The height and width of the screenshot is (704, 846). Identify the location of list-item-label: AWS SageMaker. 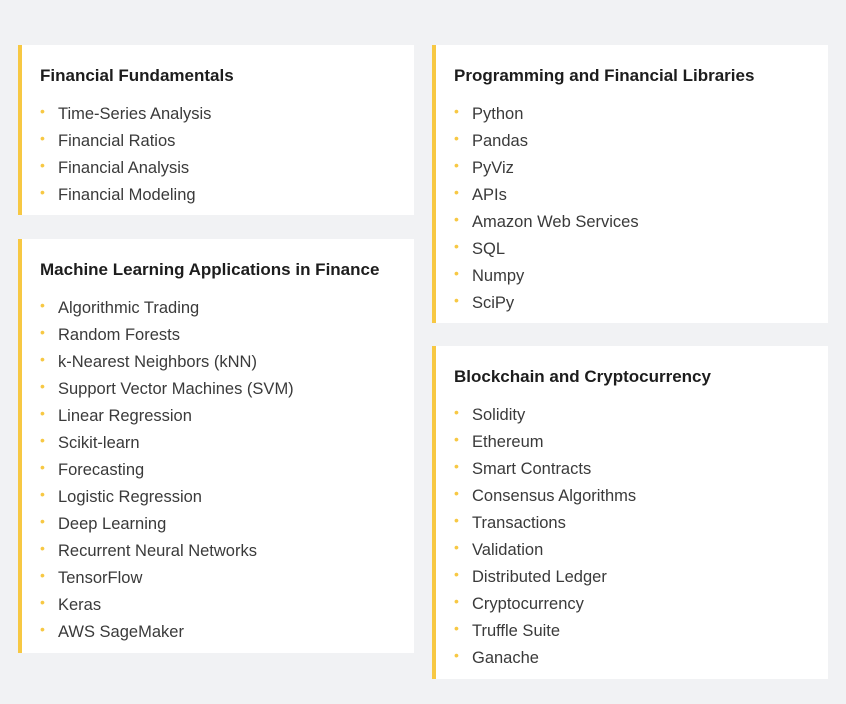
(121, 632).